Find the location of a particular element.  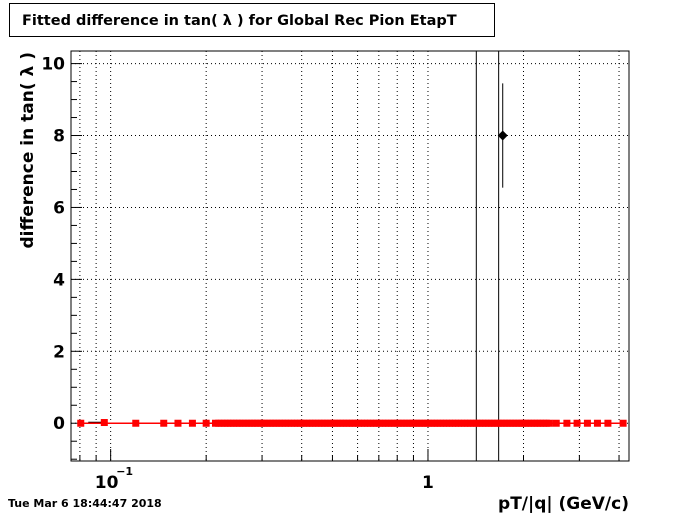

y-tick-label: 0 is located at coordinates (59, 424).